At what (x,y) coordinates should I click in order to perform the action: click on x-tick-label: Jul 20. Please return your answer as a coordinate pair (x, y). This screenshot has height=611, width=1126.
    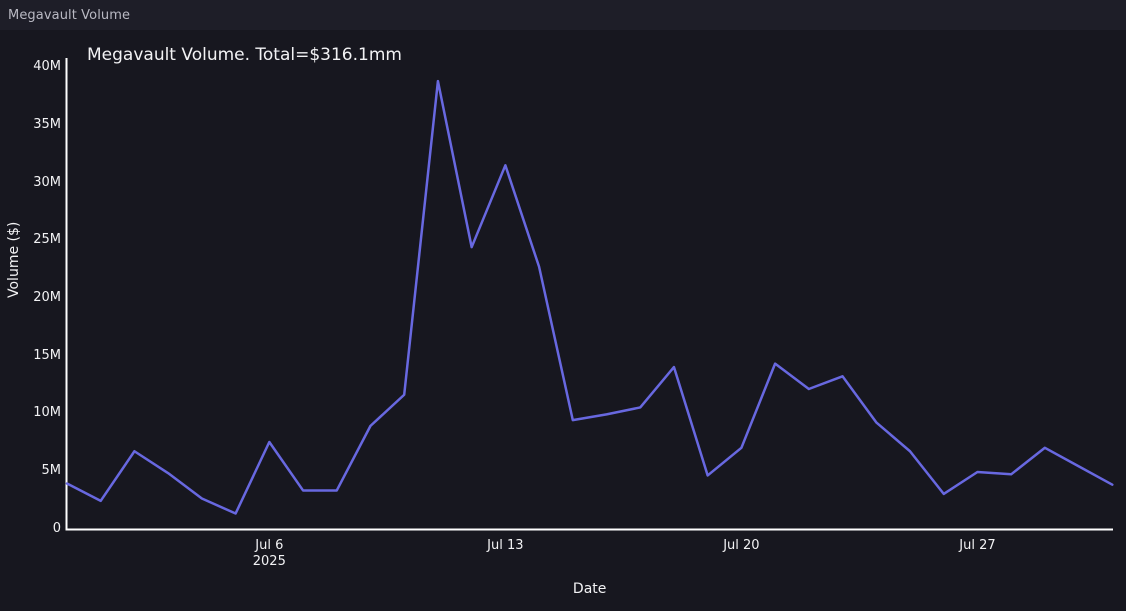
    Looking at the image, I should click on (741, 546).